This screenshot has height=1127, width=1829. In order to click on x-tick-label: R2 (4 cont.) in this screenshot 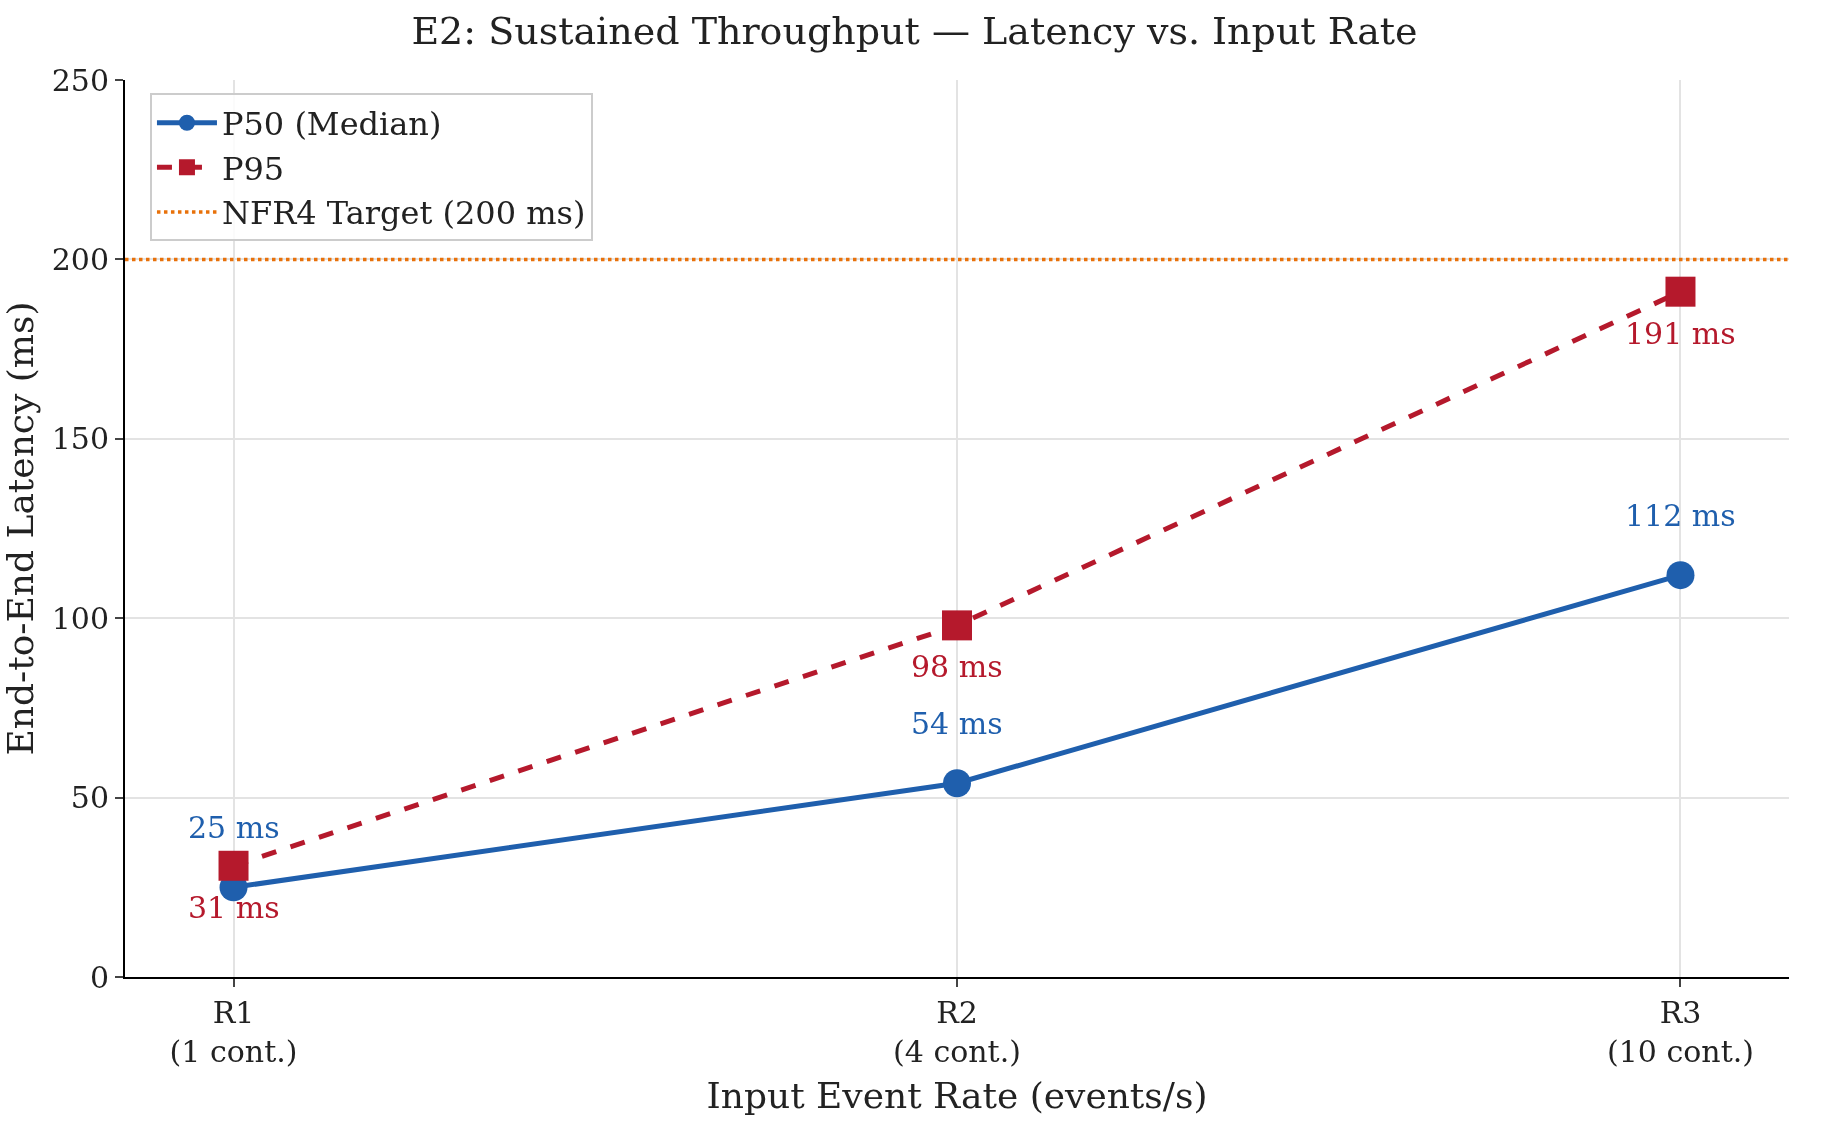, I will do `click(957, 1032)`.